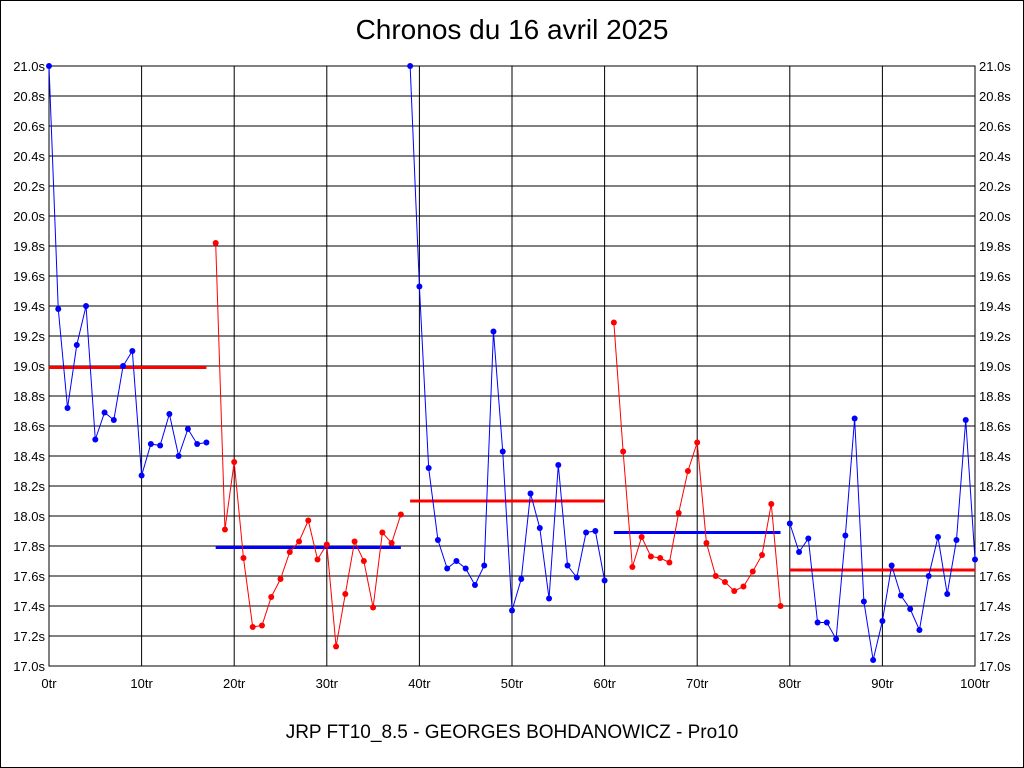  Describe the element at coordinates (995, 636) in the screenshot. I see `y-tick-label-right: 17.2s` at that location.